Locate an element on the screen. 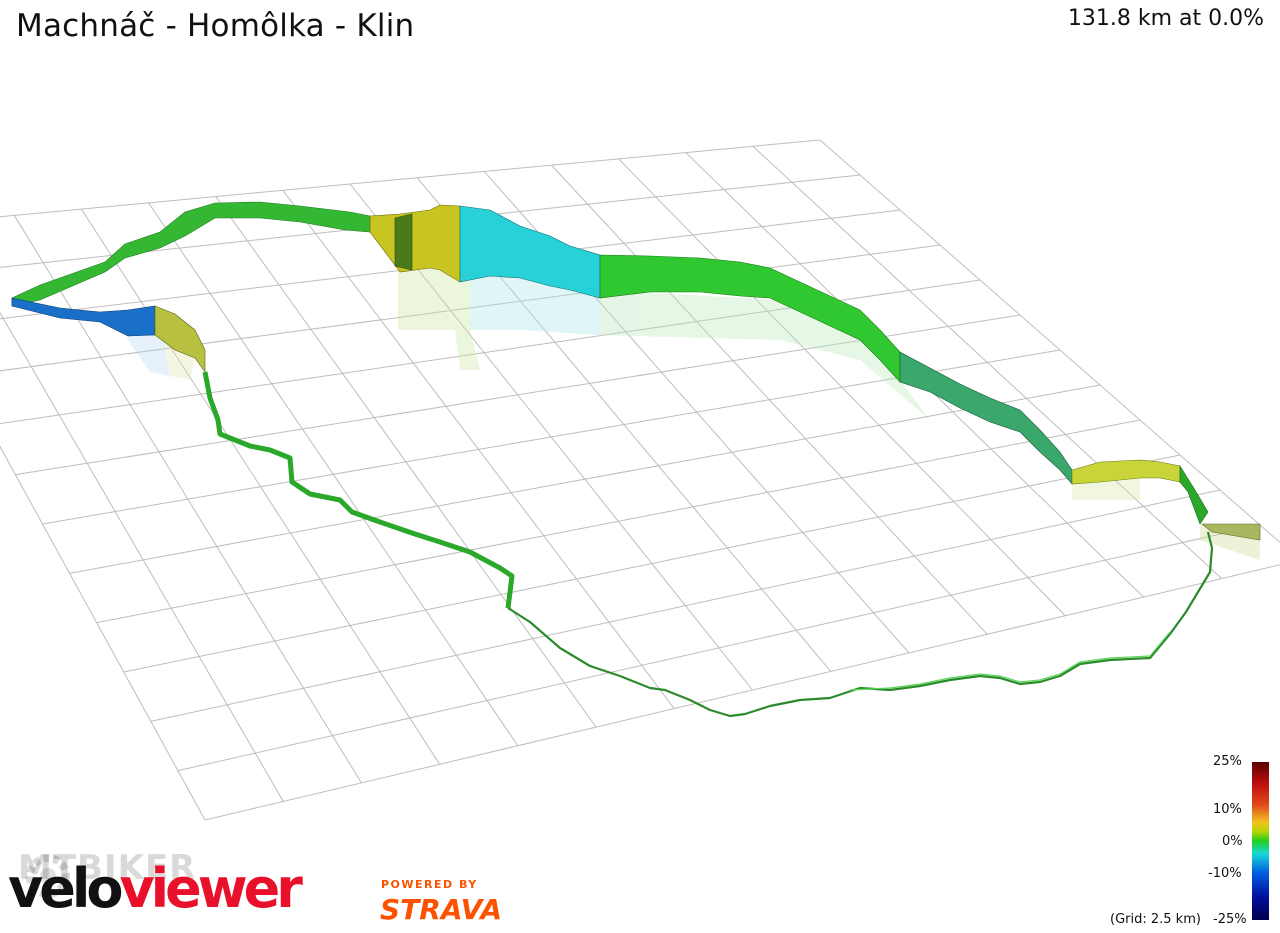  strava-logo: STRAVA is located at coordinates (441, 909).